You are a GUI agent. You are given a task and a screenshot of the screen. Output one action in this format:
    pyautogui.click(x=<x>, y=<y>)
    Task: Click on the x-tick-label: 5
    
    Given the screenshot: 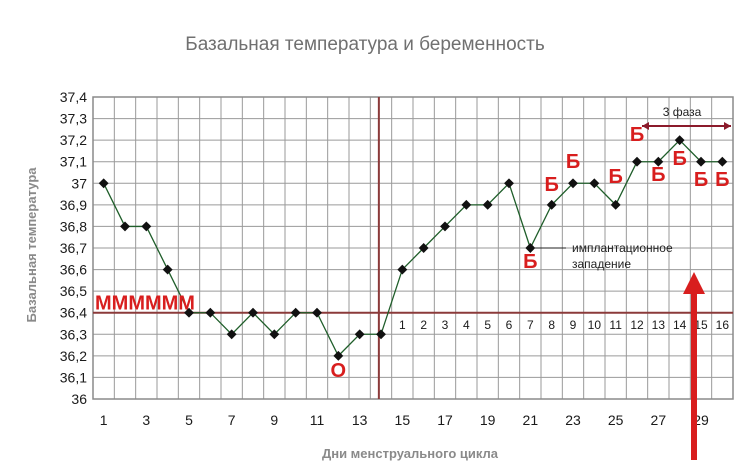 What is the action you would take?
    pyautogui.click(x=189, y=420)
    